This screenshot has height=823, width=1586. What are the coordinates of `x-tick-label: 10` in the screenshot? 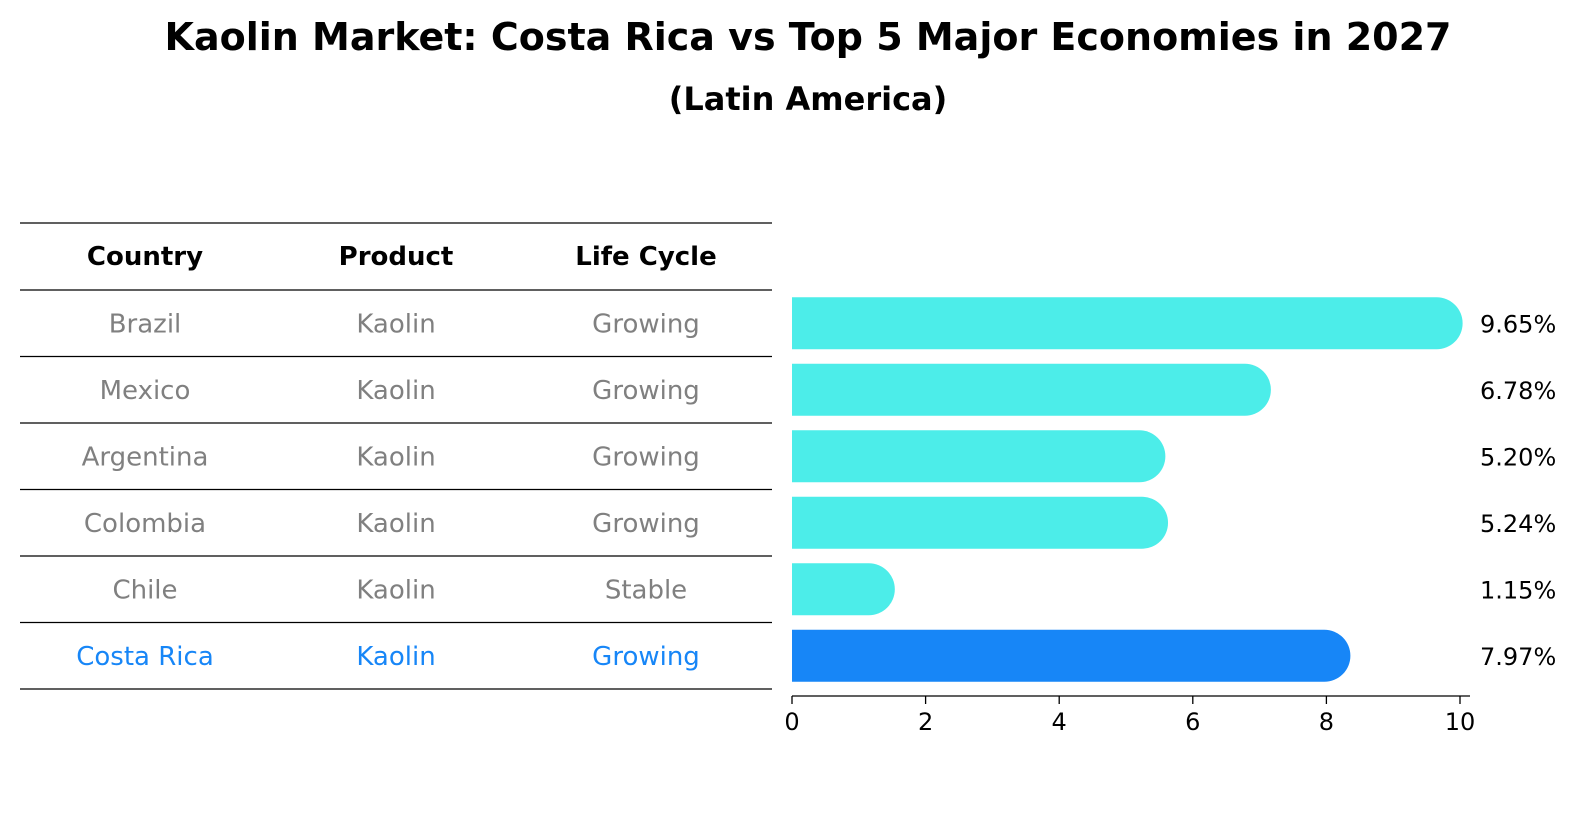 It's located at (1460, 722).